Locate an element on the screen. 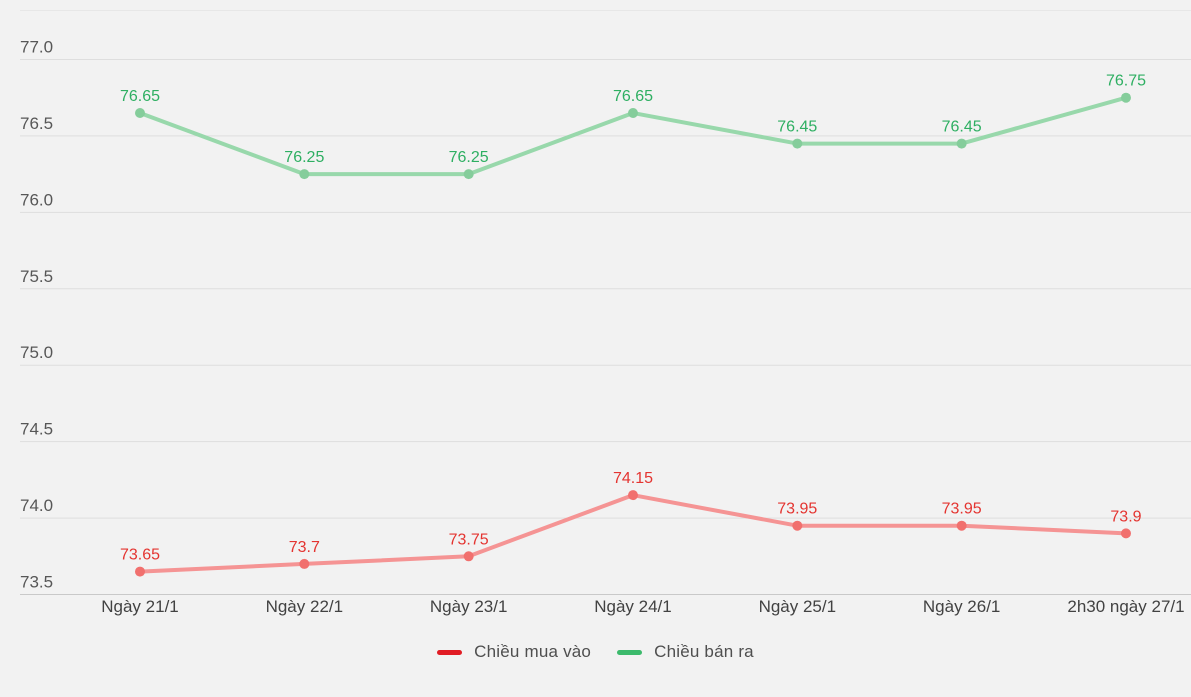 The image size is (1191, 697). data-label: 73.9 is located at coordinates (1125, 516).